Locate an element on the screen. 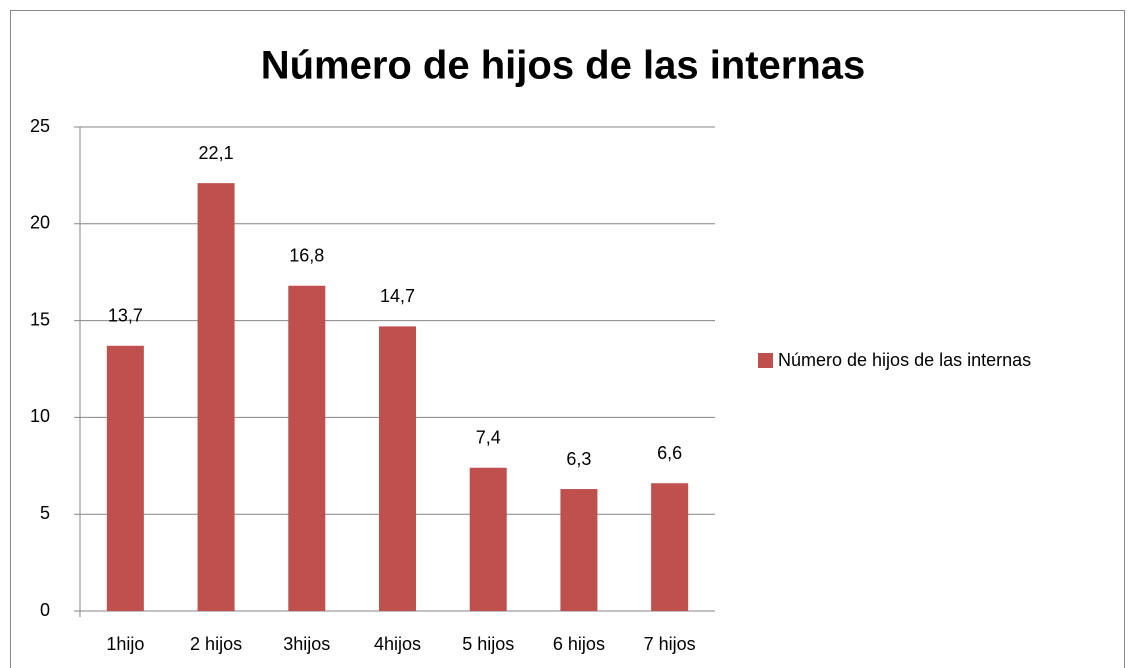 This screenshot has width=1135, height=668. data-label: 7,4 is located at coordinates (488, 437).